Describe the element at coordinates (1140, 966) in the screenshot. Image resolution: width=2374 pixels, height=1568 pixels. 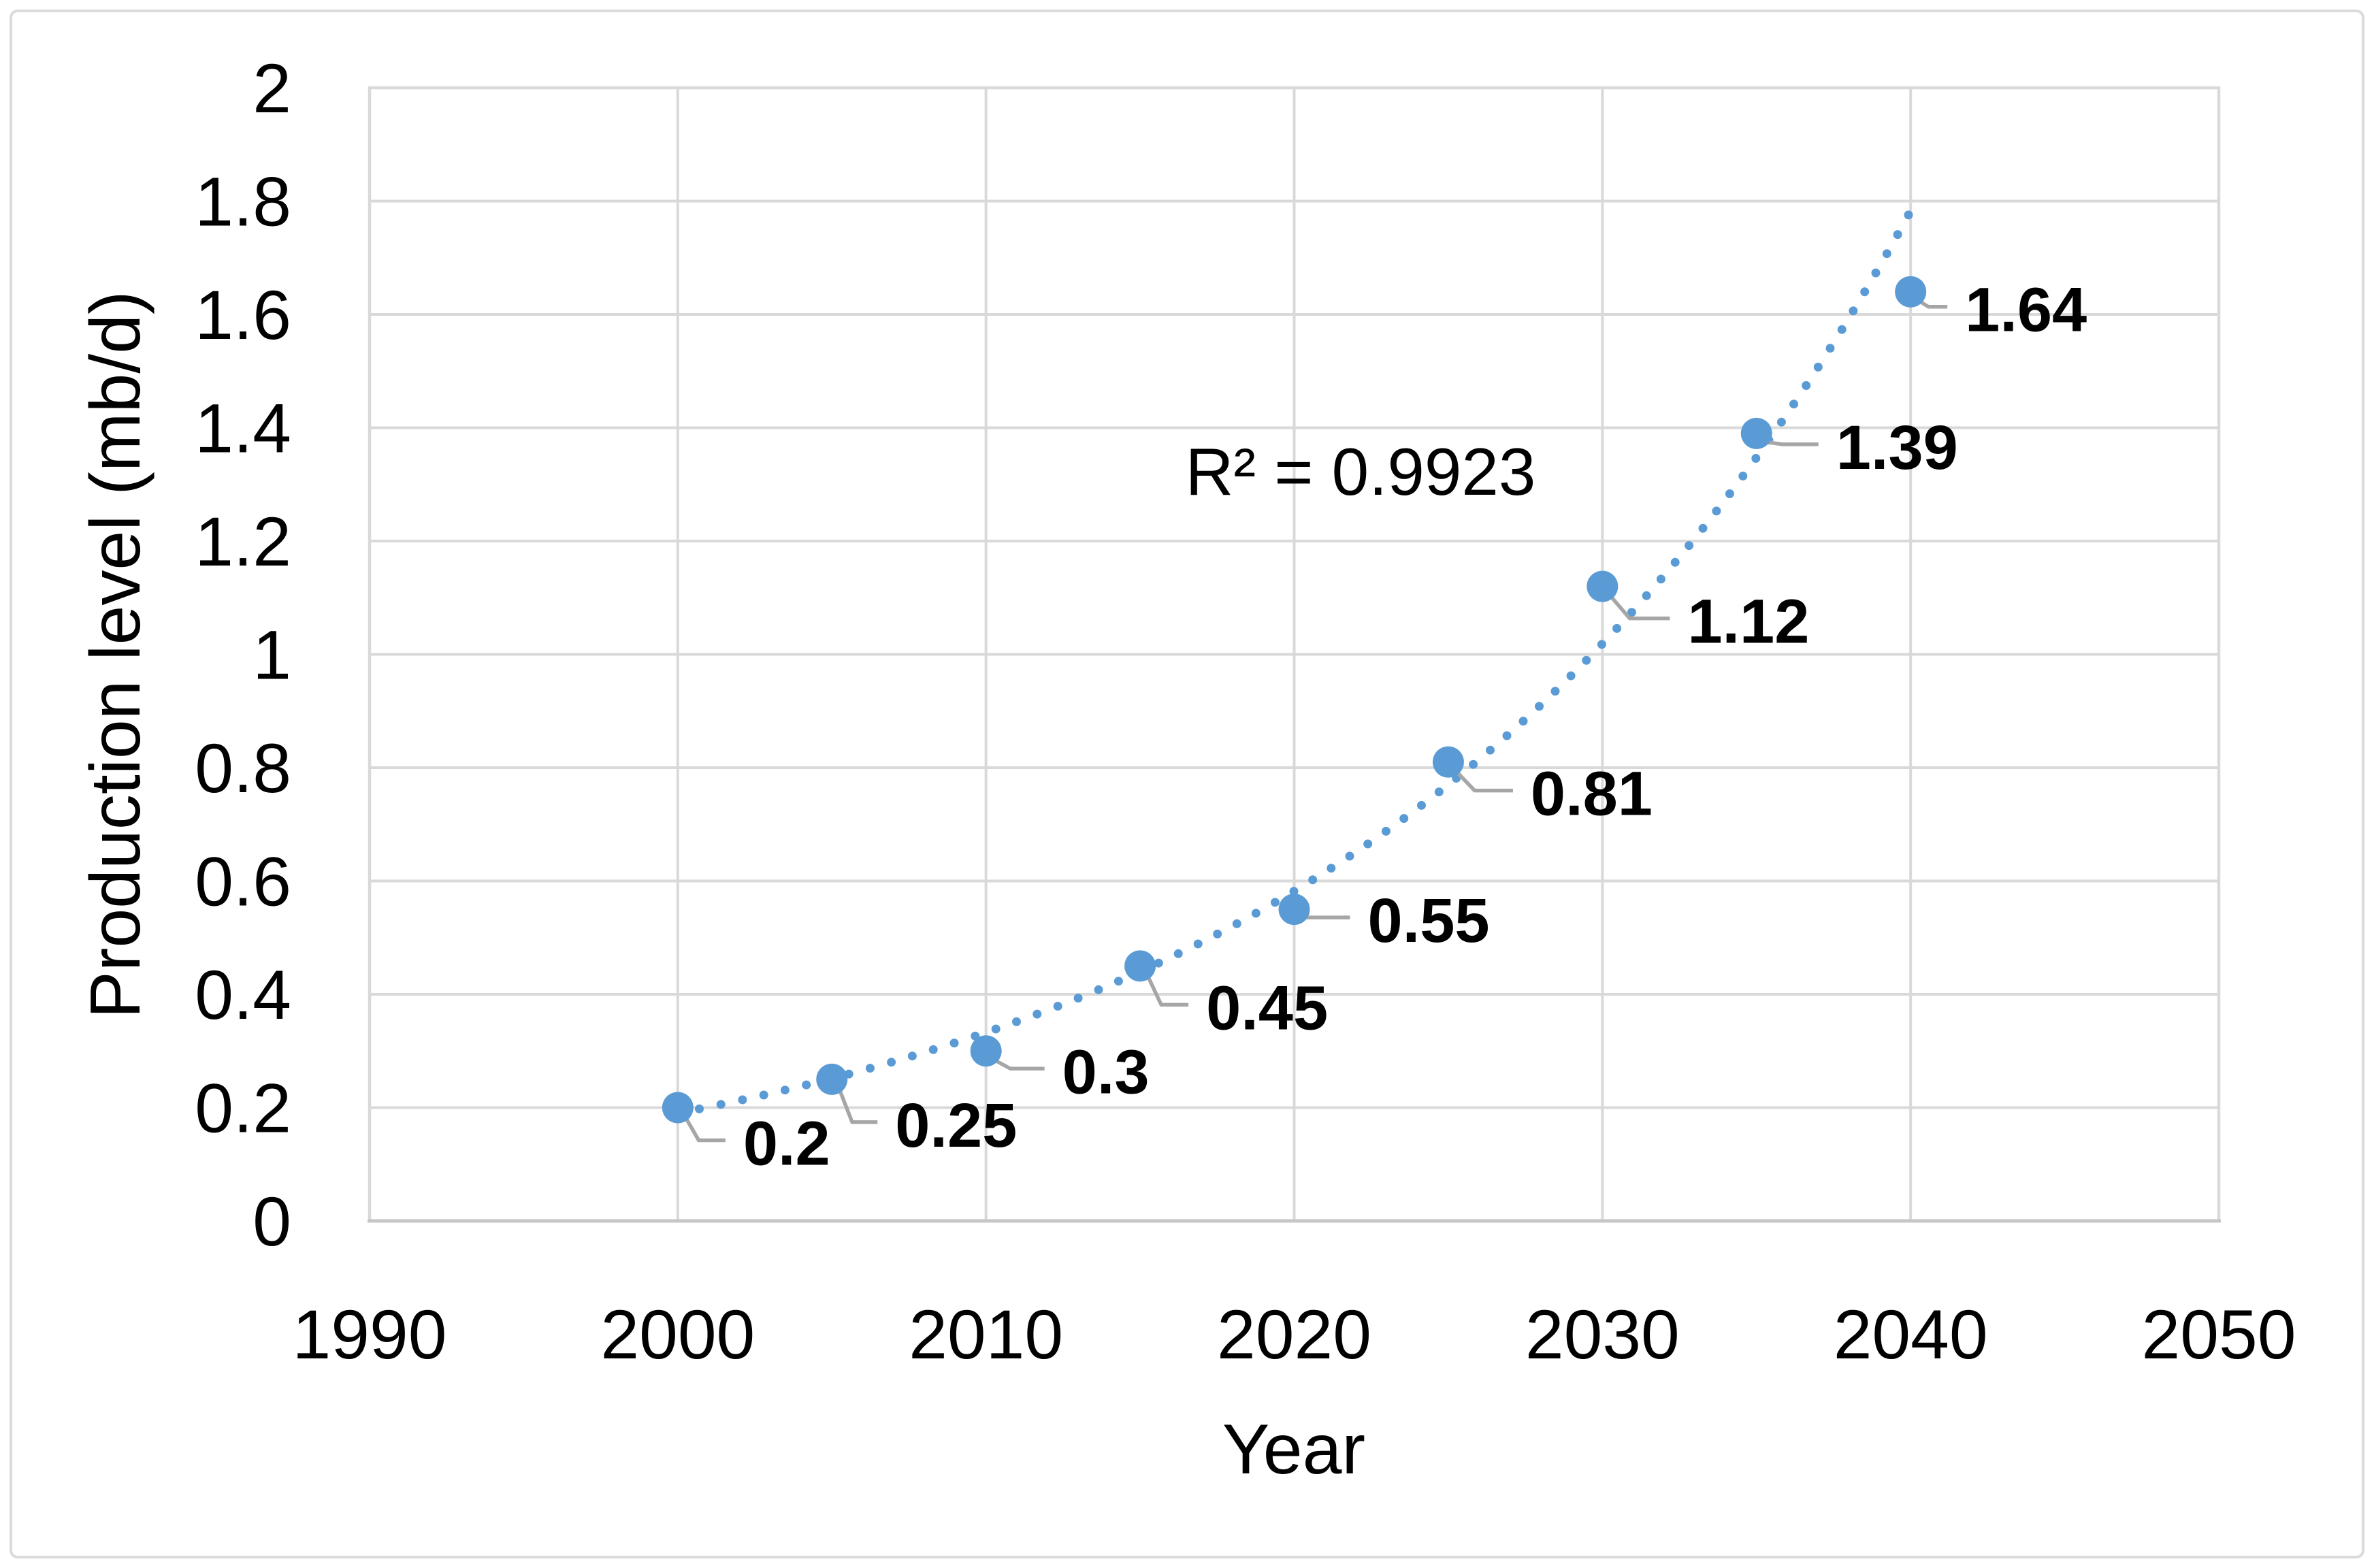
I see `data-point-2015` at that location.